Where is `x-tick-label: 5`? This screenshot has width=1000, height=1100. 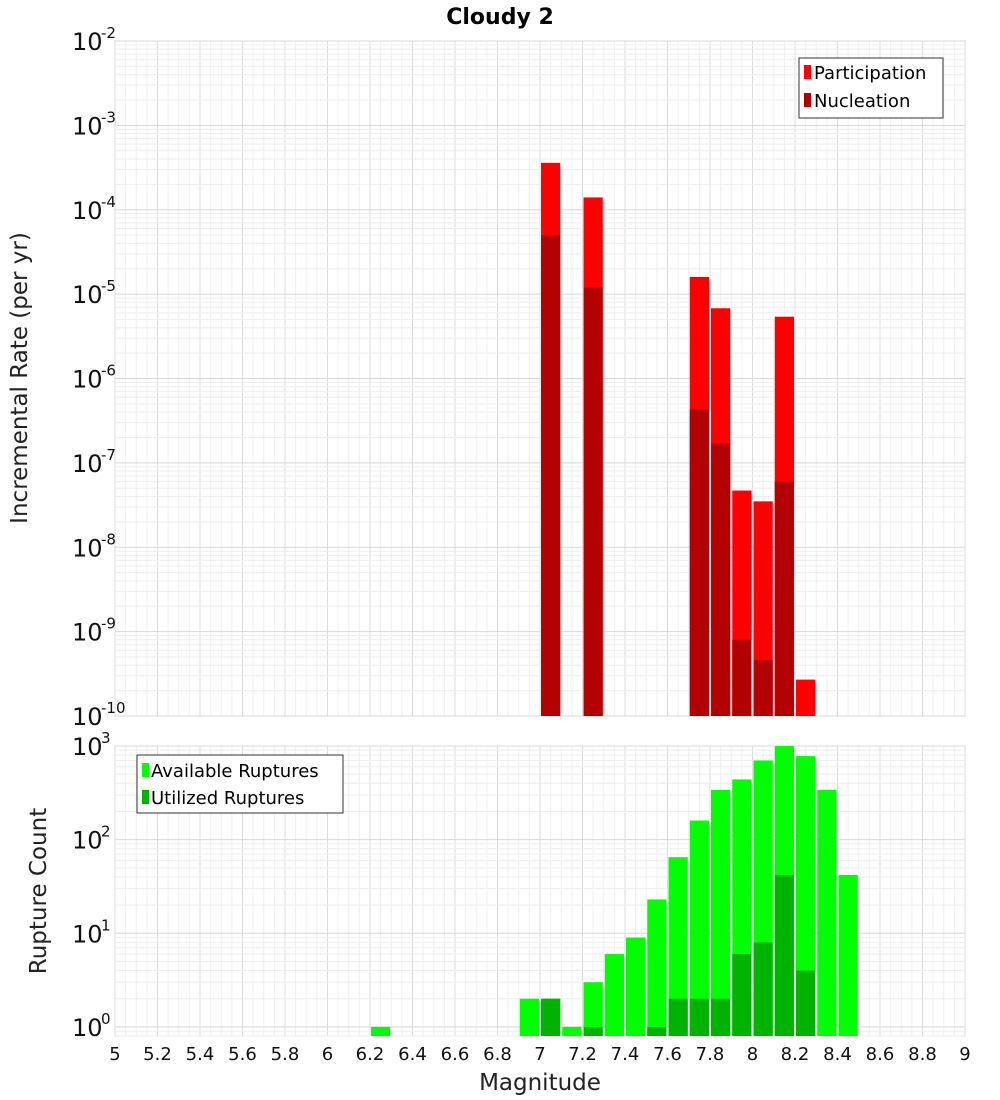
x-tick-label: 5 is located at coordinates (114, 1054).